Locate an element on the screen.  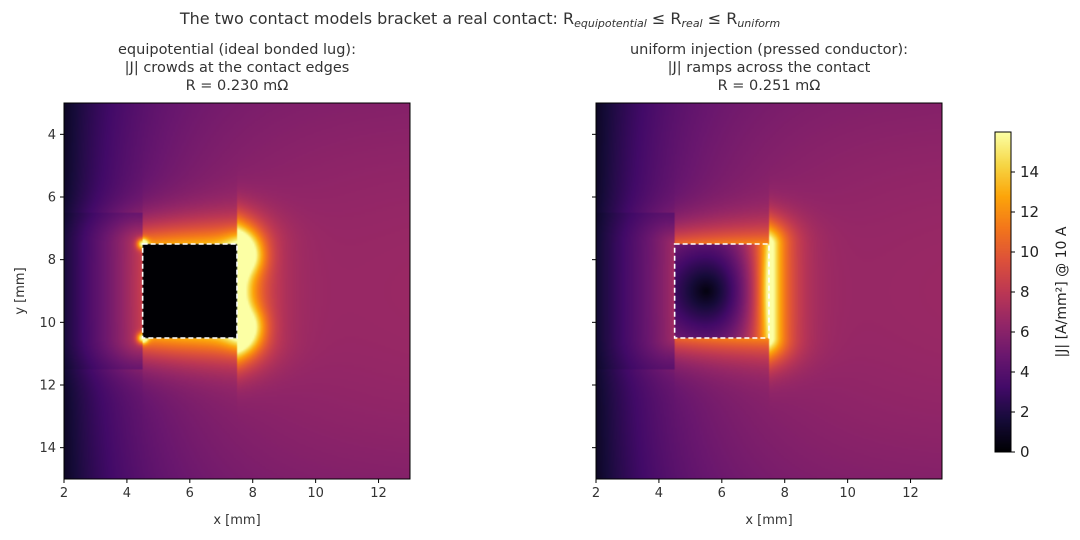
y-tick-label: 6 is located at coordinates (52, 198).